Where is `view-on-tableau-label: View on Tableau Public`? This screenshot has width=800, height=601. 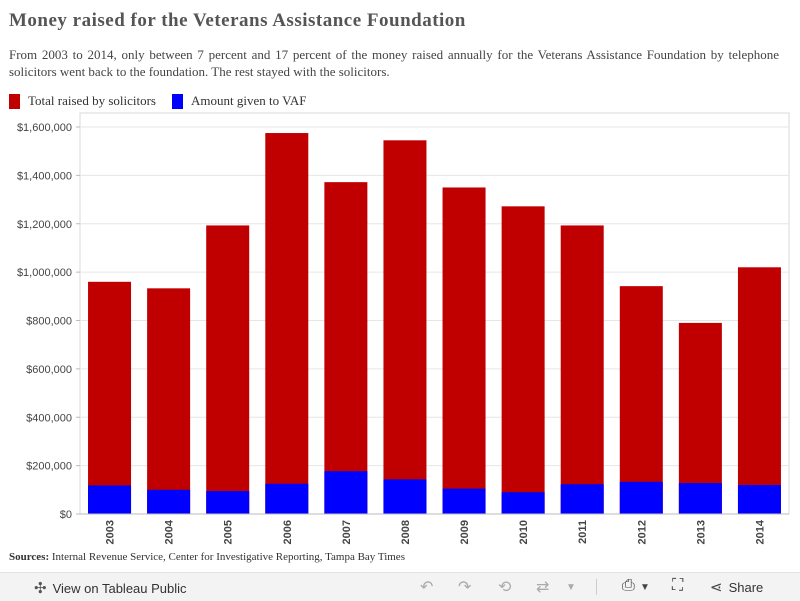
view-on-tableau-label: View on Tableau Public is located at coordinates (119, 588).